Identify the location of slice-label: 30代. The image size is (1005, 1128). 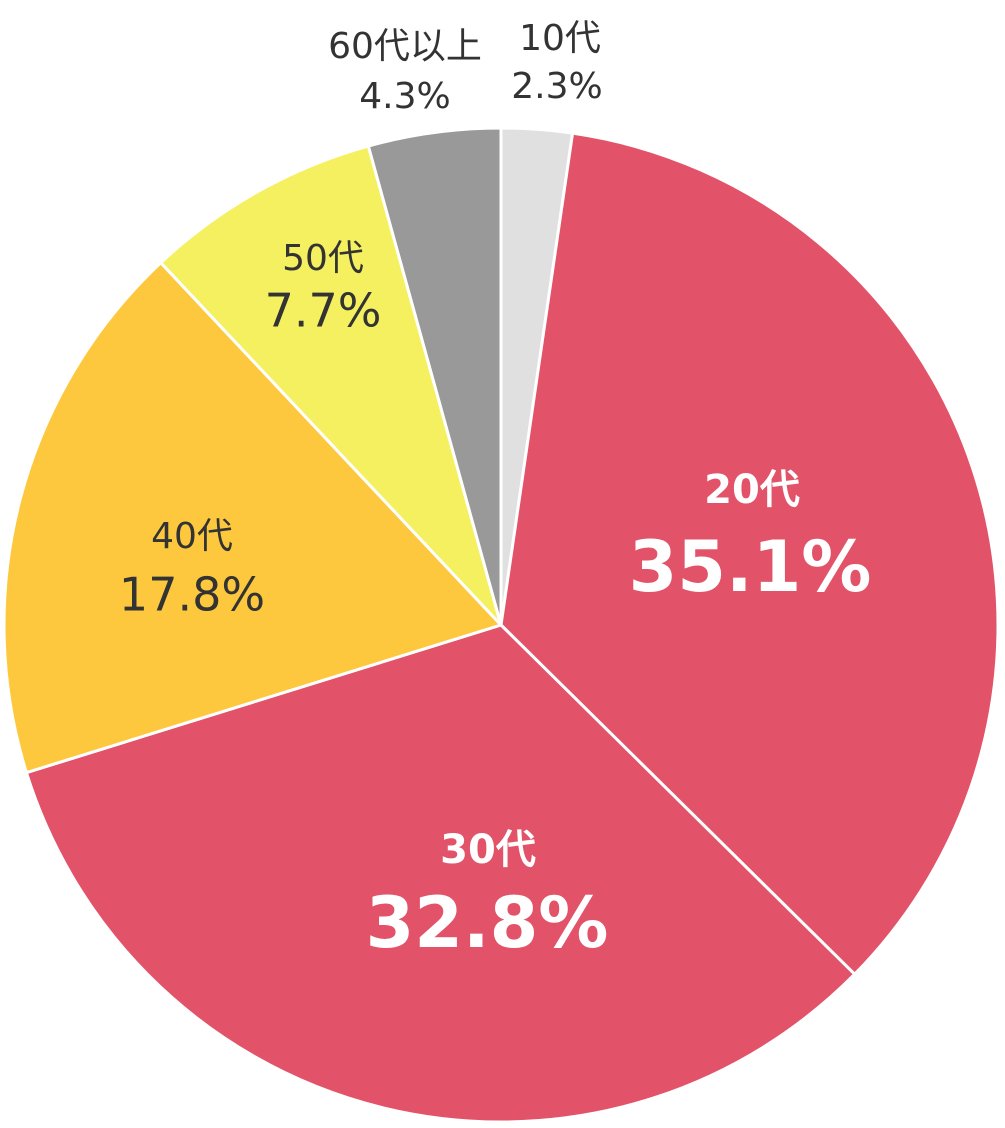
(488, 850).